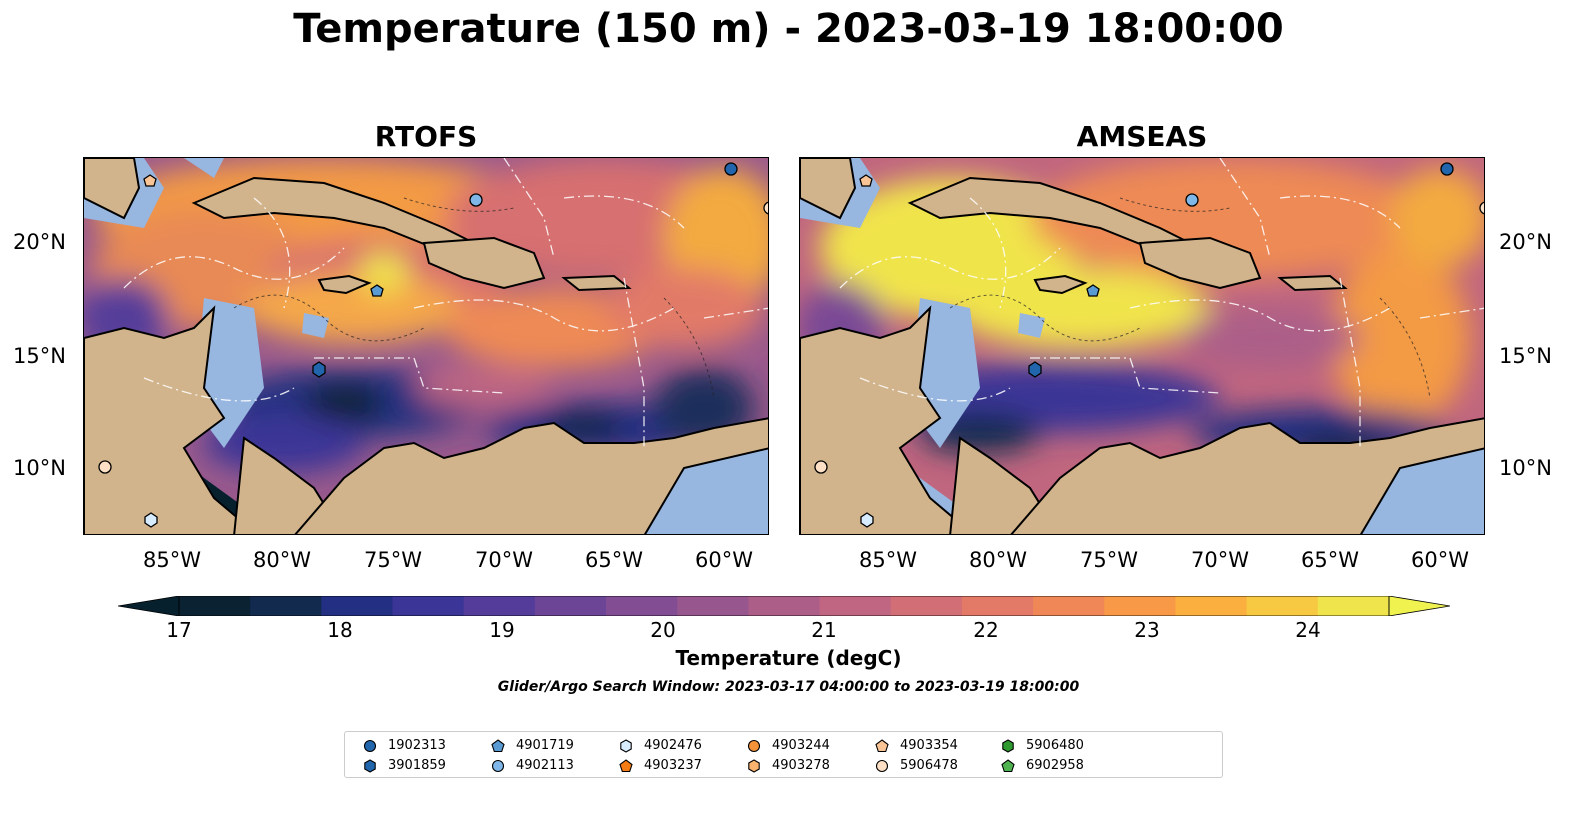  Describe the element at coordinates (888, 560) in the screenshot. I see `lon-tick-85w-right: 85°W` at that location.